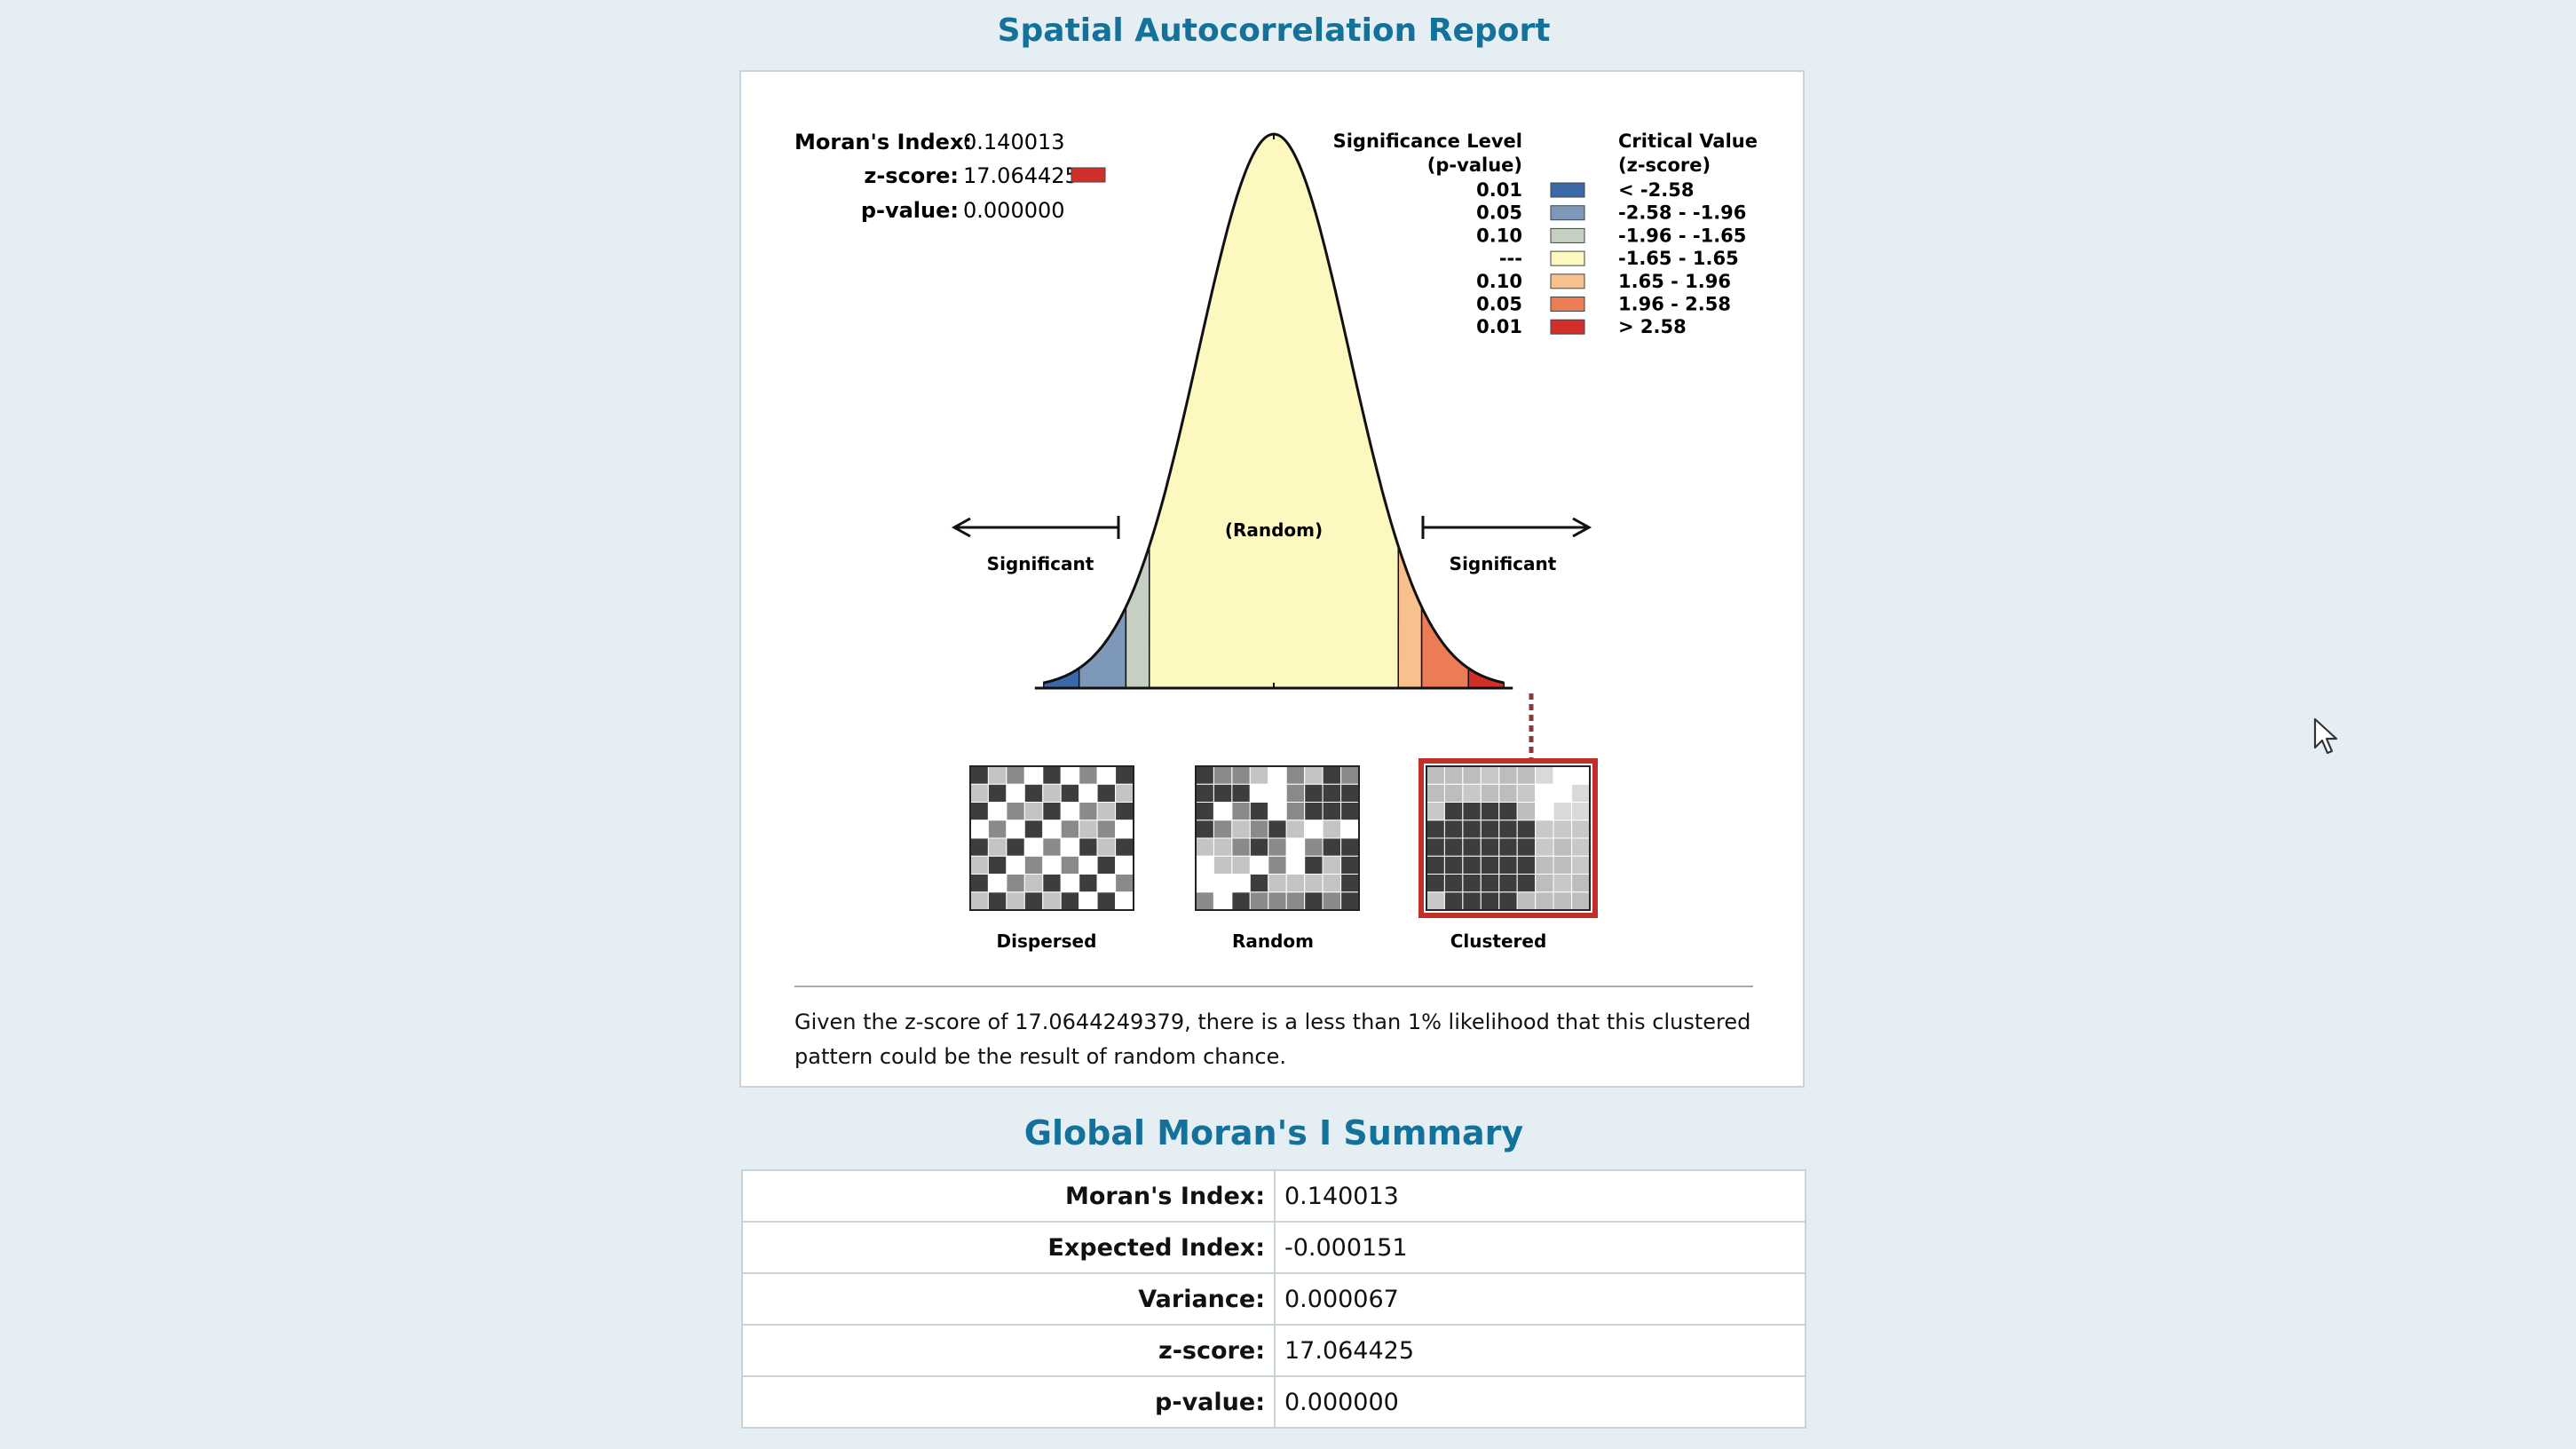 The image size is (2576, 1449). What do you see at coordinates (1474, 165) in the screenshot?
I see `legend-header-p2: (p-value)` at bounding box center [1474, 165].